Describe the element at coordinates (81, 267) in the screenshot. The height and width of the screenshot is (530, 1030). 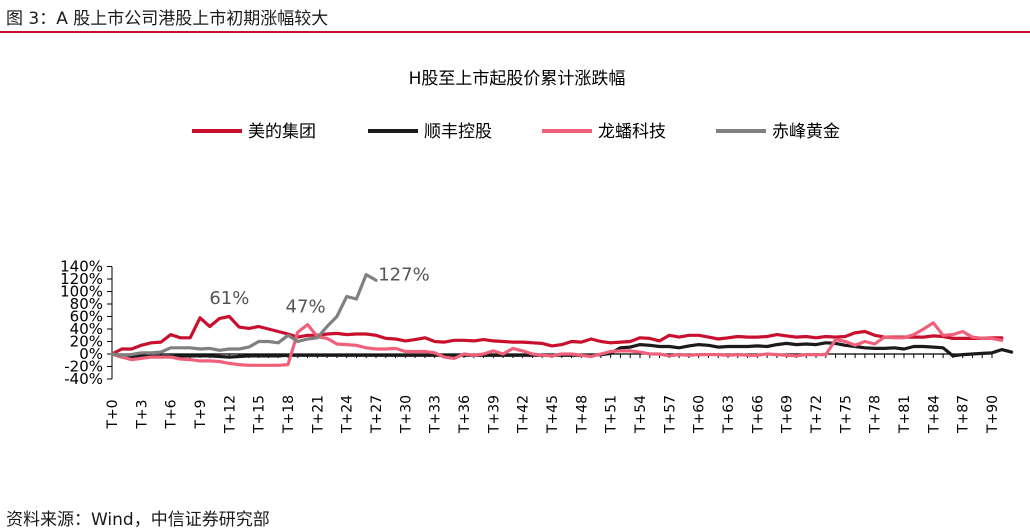
I see `y-tick-label: 140%` at that location.